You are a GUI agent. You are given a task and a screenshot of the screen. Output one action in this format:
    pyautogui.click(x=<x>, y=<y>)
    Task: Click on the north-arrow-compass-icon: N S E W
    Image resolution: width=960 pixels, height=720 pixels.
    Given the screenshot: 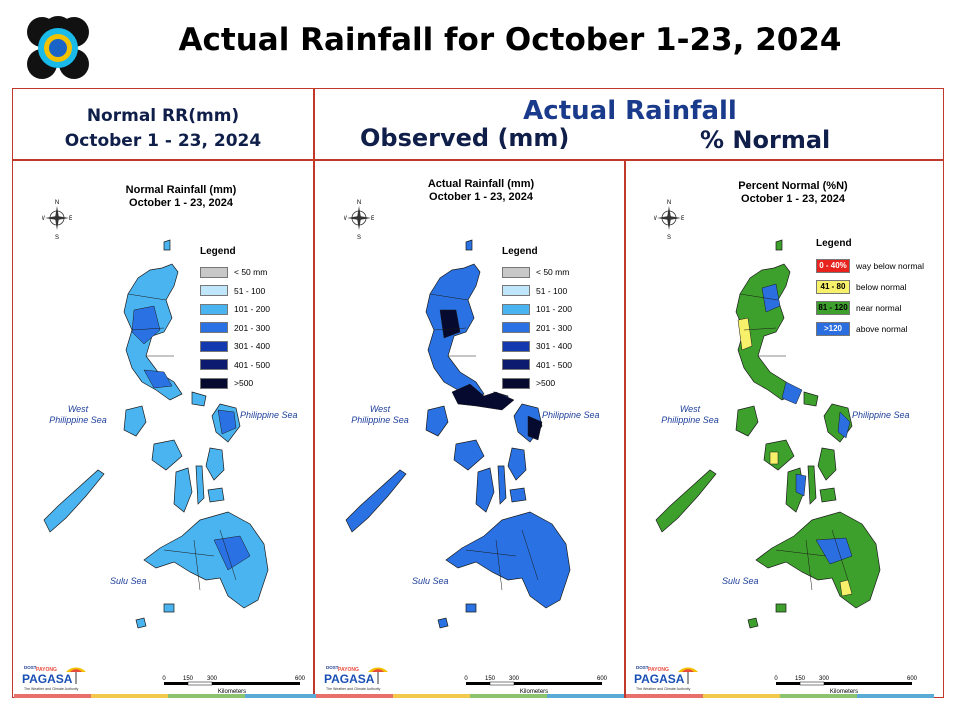 What is the action you would take?
    pyautogui.click(x=359, y=218)
    